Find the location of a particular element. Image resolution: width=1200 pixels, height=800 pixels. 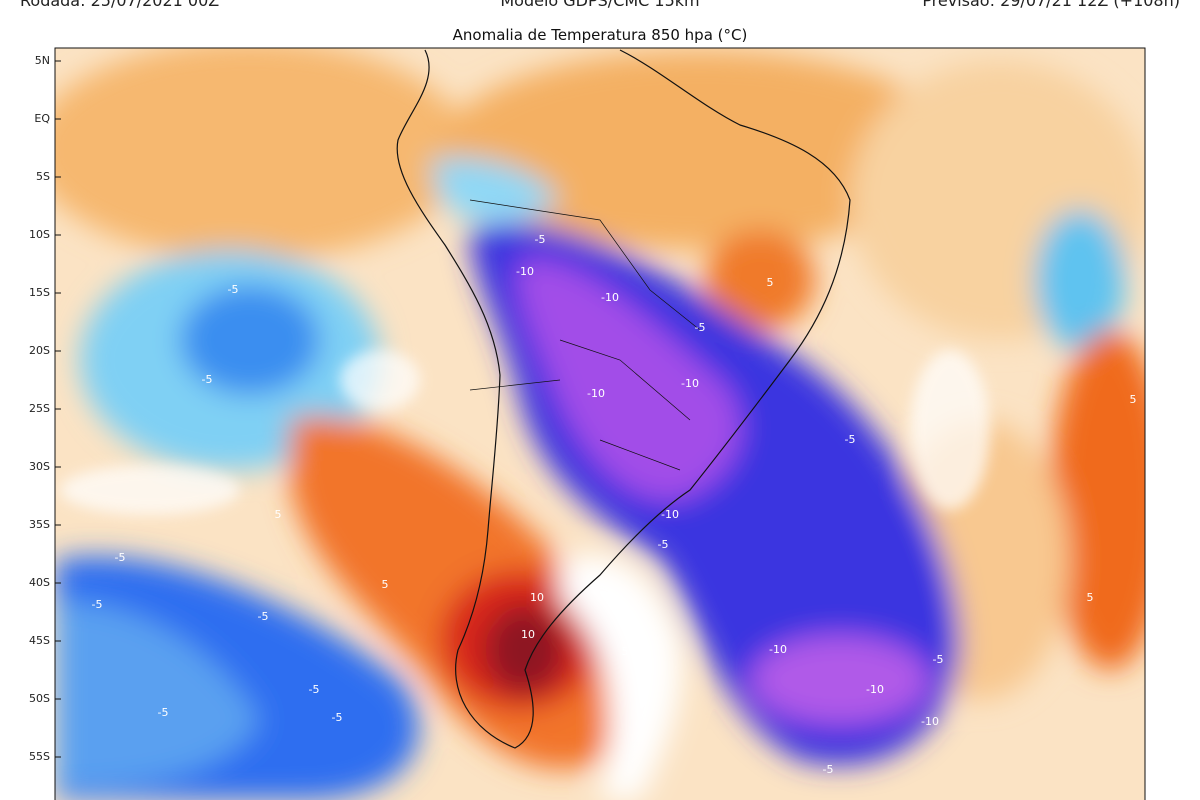

latitude-label: EQ is located at coordinates (42, 118).